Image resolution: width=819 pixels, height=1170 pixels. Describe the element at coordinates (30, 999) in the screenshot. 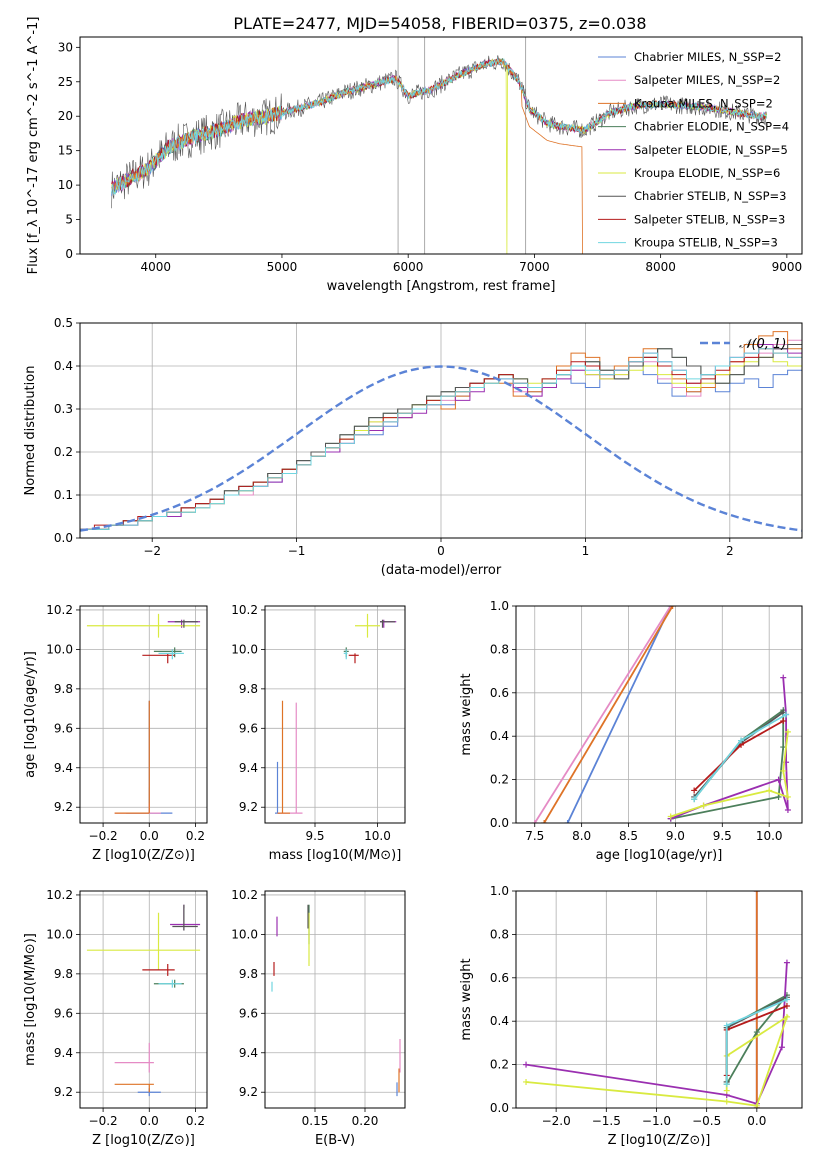

I see `y-axis-label: mass [log10(M/M⊙)]` at that location.